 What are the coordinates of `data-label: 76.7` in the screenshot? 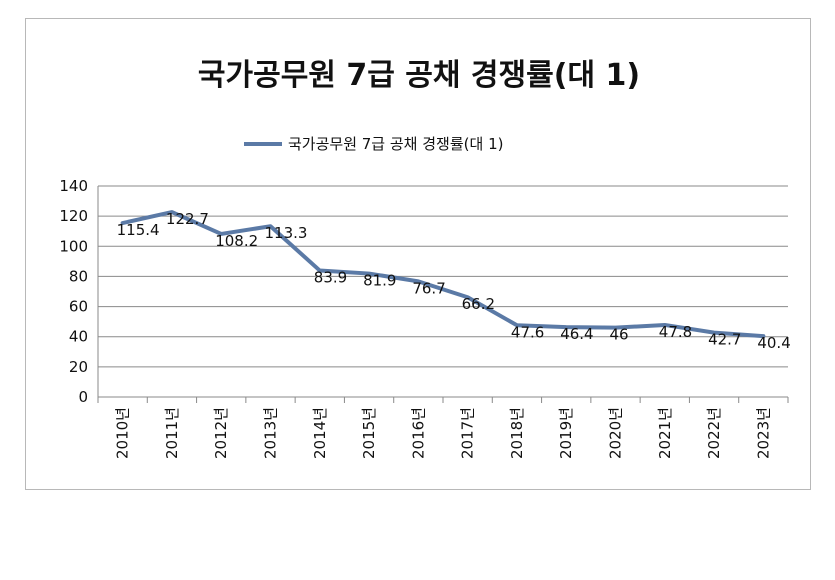 It's located at (428, 288).